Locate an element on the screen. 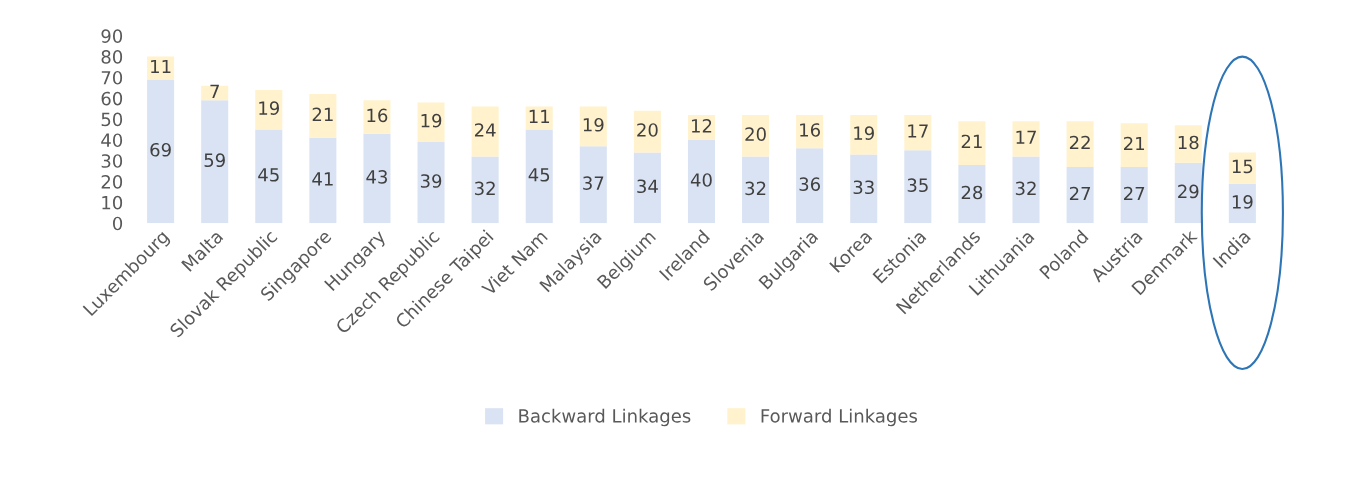 The width and height of the screenshot is (1349, 477). data-label: 33 is located at coordinates (863, 187).